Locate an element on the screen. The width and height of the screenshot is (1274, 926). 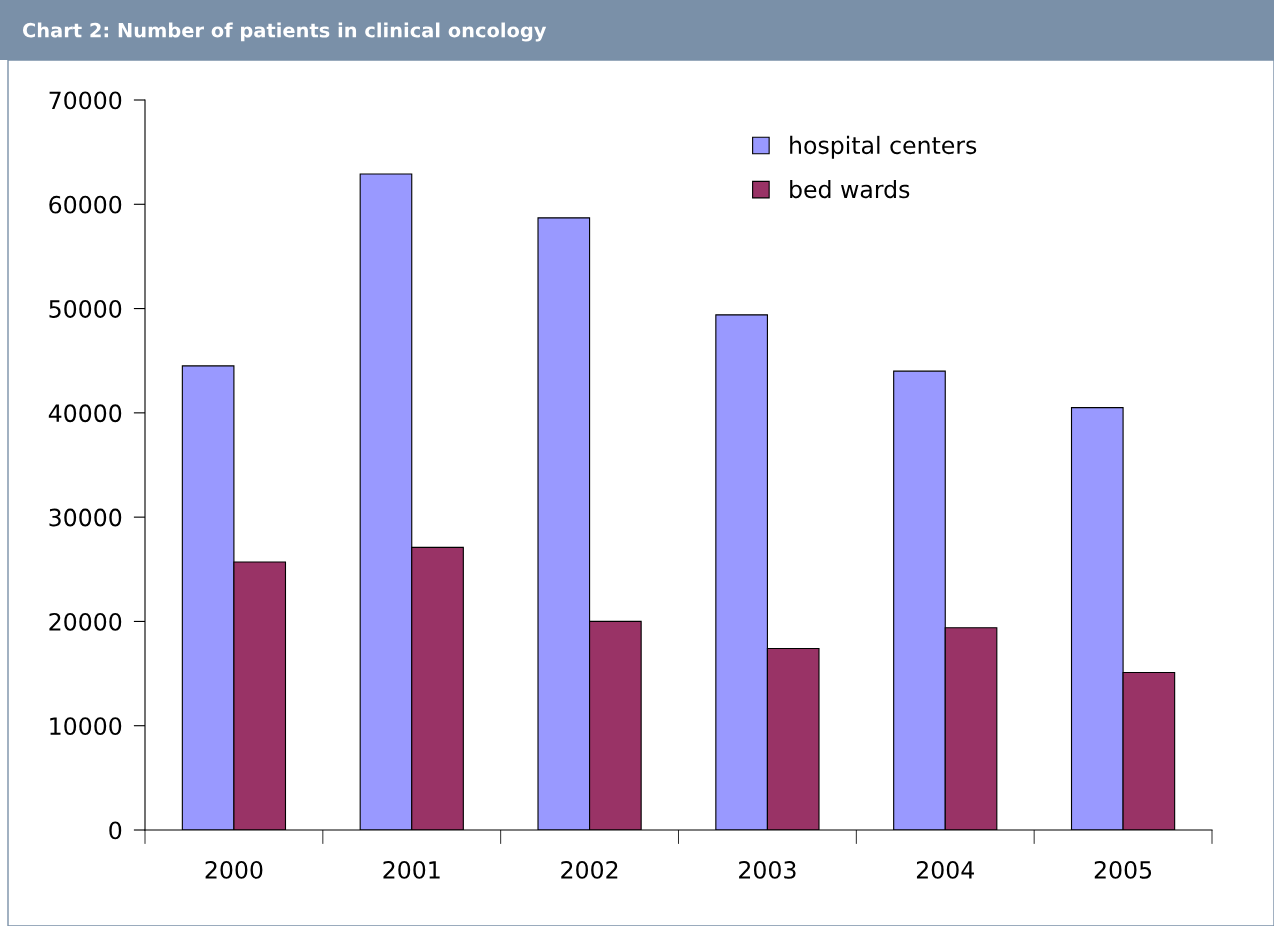
x-tick-label: 2005 is located at coordinates (1123, 869).